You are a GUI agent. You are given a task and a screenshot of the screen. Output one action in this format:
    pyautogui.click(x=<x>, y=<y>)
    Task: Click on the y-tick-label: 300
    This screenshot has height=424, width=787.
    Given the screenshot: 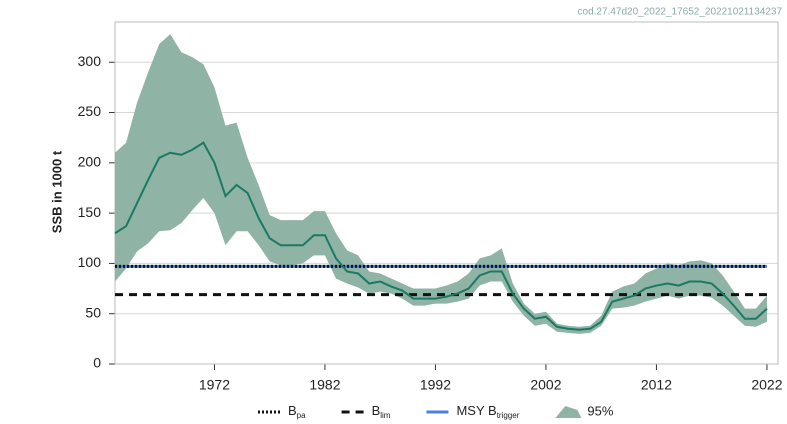 What is the action you would take?
    pyautogui.click(x=90, y=61)
    